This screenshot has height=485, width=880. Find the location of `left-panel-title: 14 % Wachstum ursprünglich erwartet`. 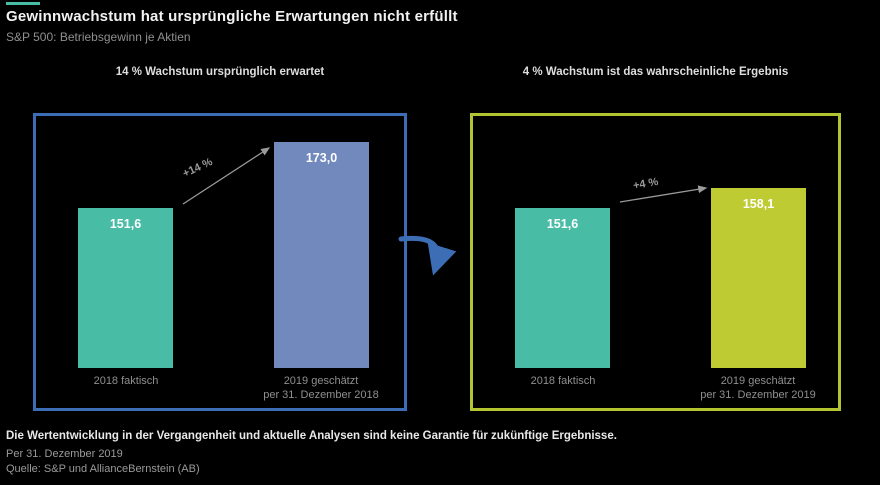

left-panel-title: 14 % Wachstum ursprünglich erwartet is located at coordinates (220, 72).